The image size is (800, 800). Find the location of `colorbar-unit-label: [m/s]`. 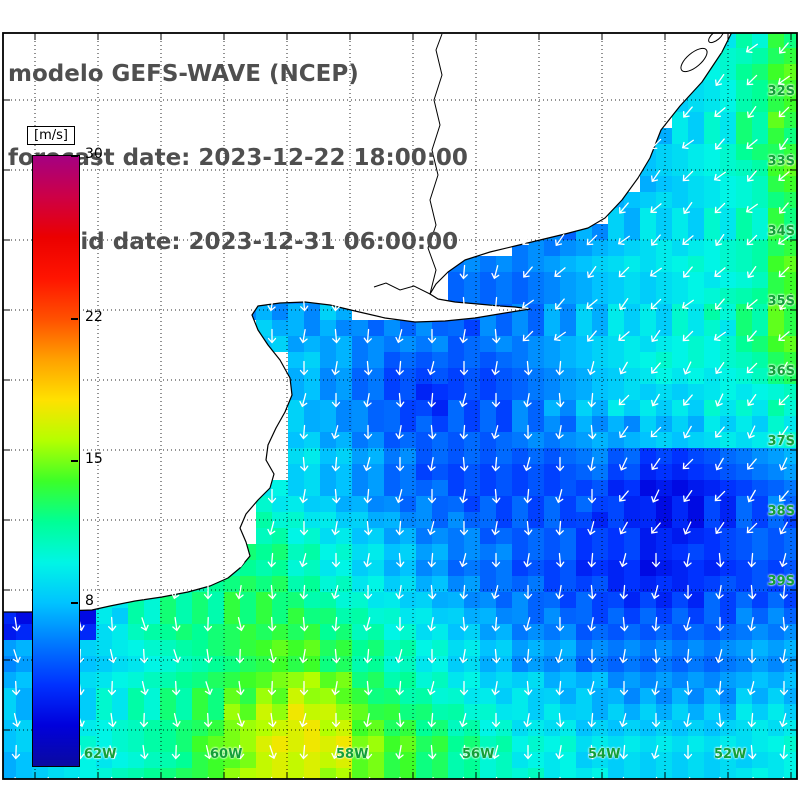

colorbar-unit-label: [m/s] is located at coordinates (51, 135).